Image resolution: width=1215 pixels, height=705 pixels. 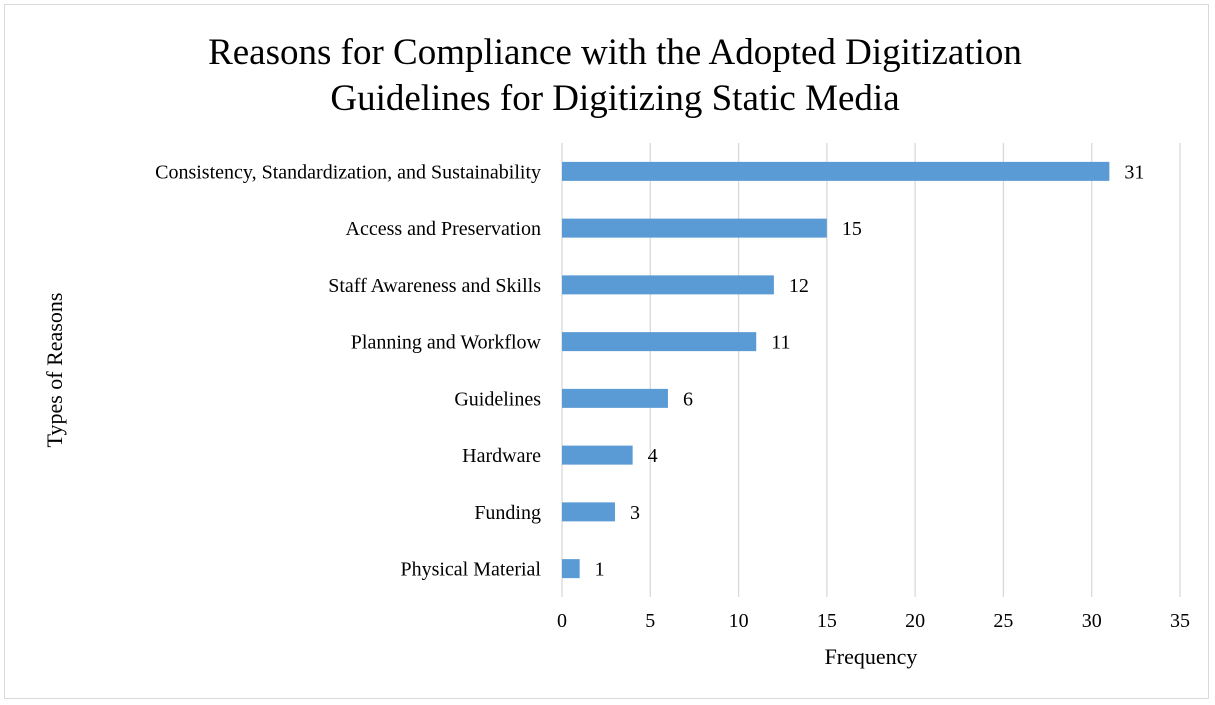 I want to click on data-label: 11, so click(x=780, y=343).